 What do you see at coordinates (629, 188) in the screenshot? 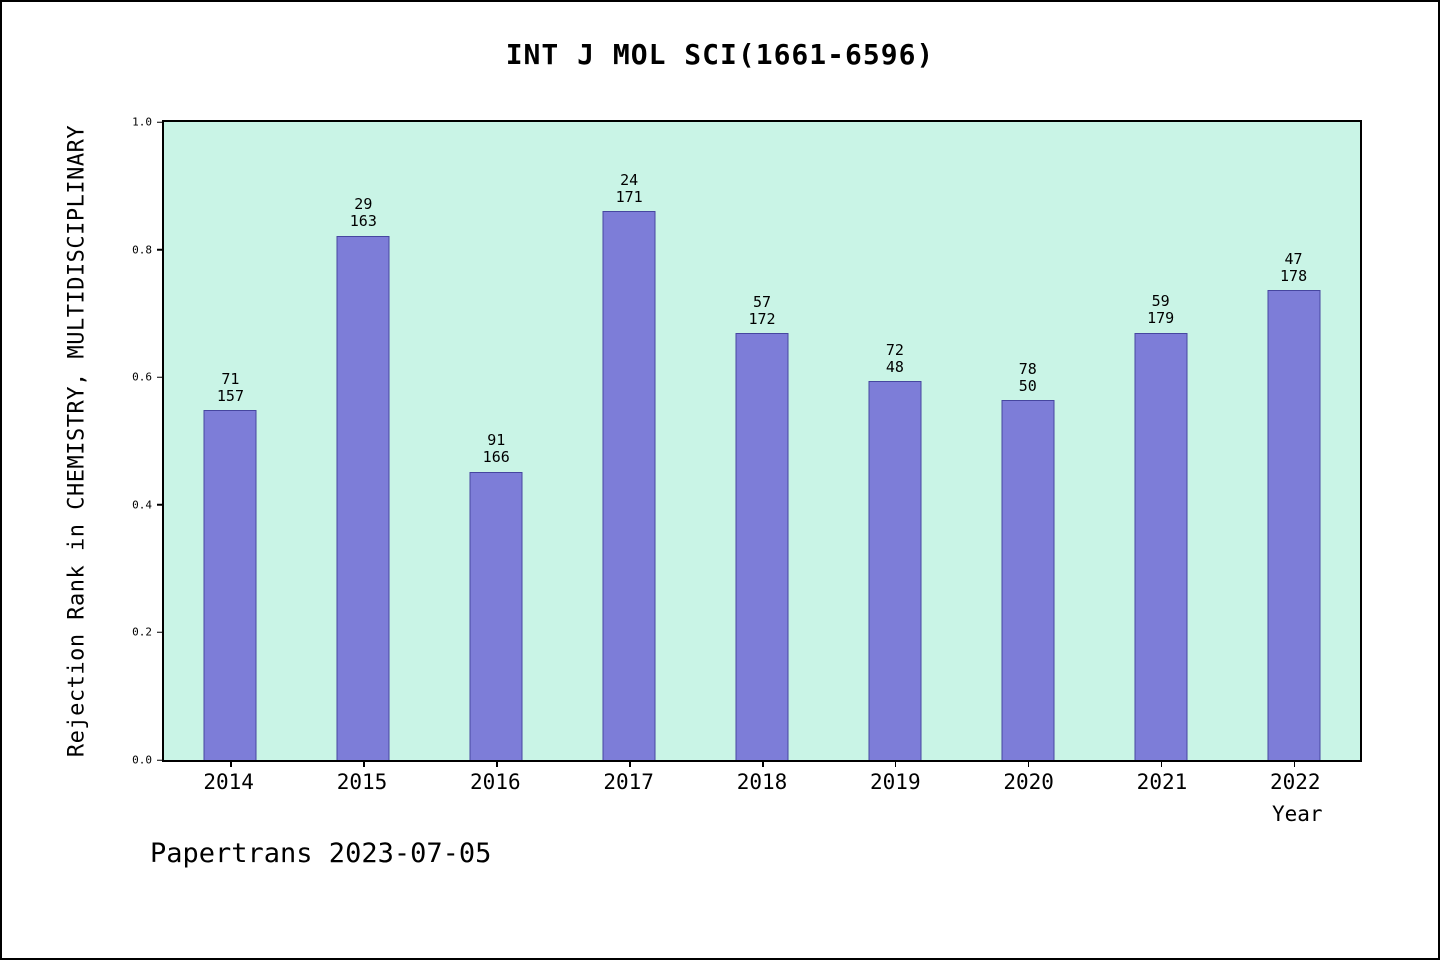
I see `bar-value-label: 24 171` at bounding box center [629, 188].